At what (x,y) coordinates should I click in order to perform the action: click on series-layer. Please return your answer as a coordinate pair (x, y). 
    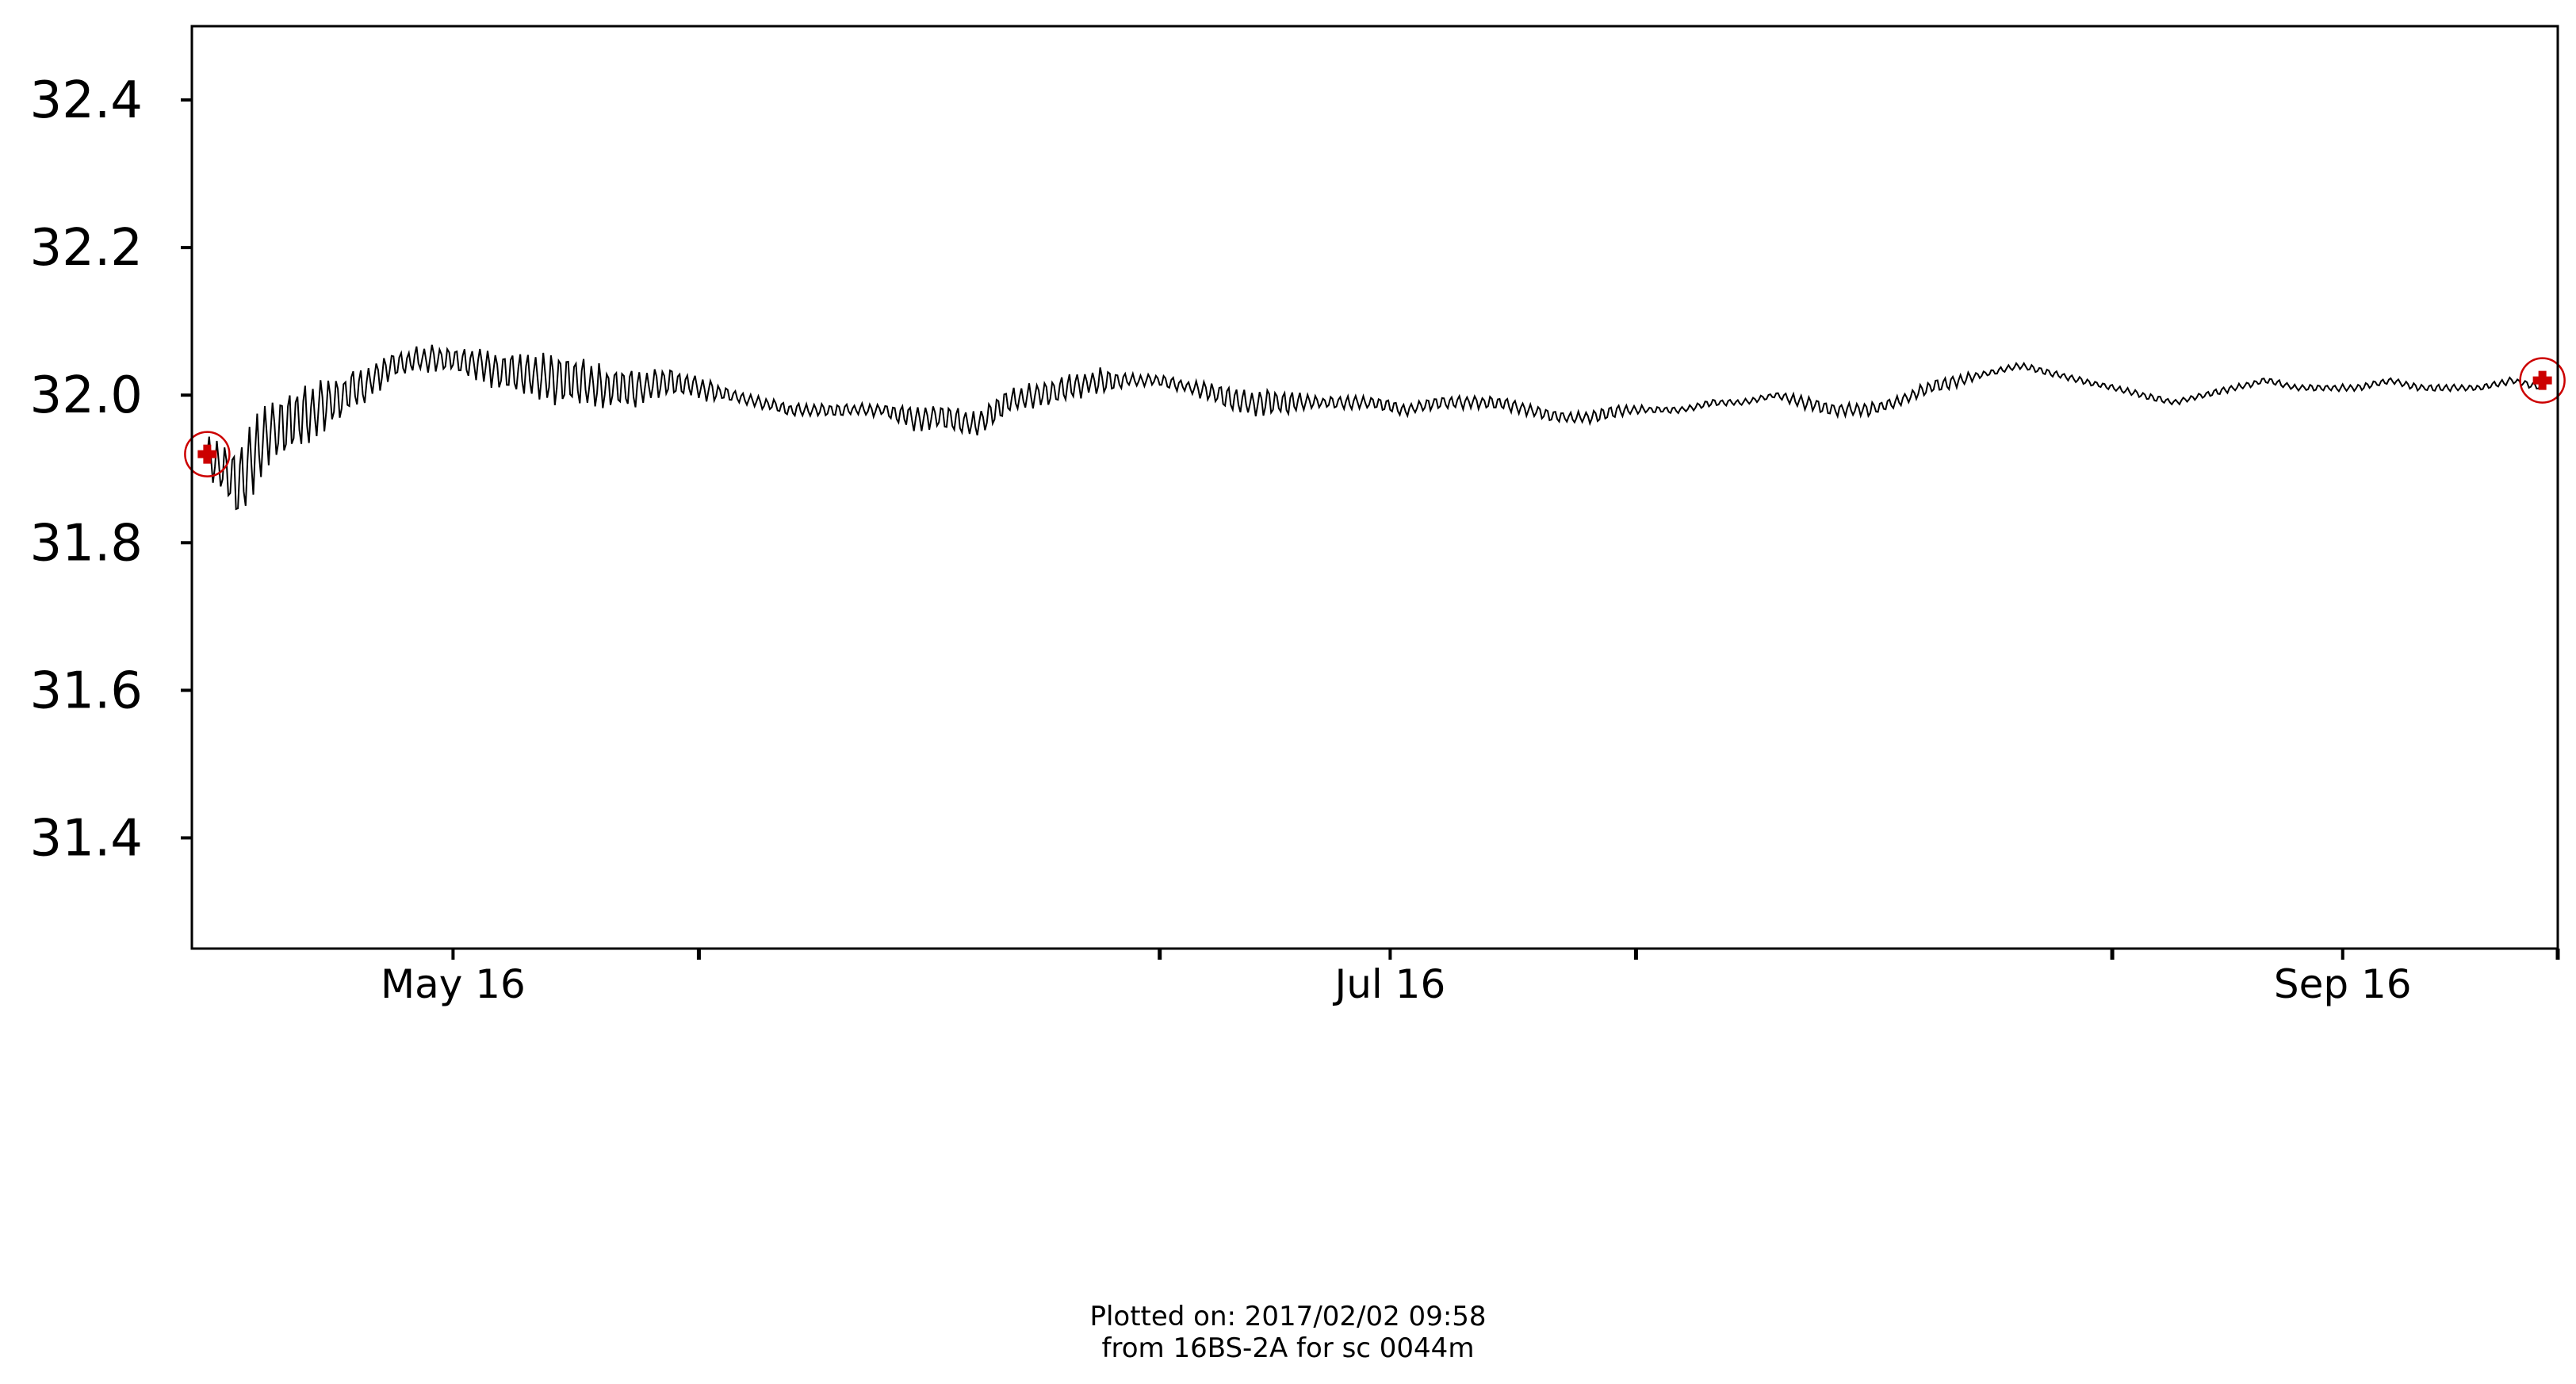
    Looking at the image, I should click on (1374, 427).